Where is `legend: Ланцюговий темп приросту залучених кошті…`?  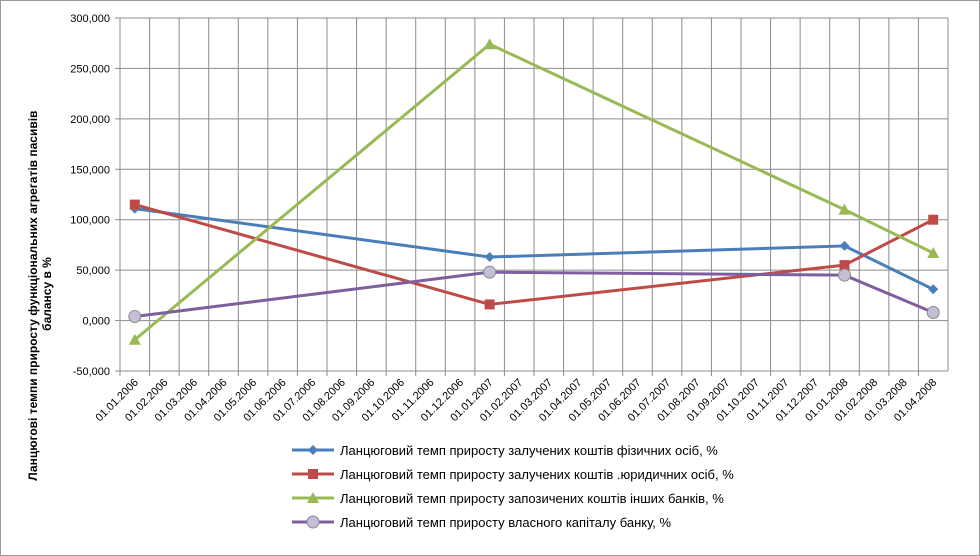 legend: Ланцюговий темп приросту залучених кошті… is located at coordinates (552, 486).